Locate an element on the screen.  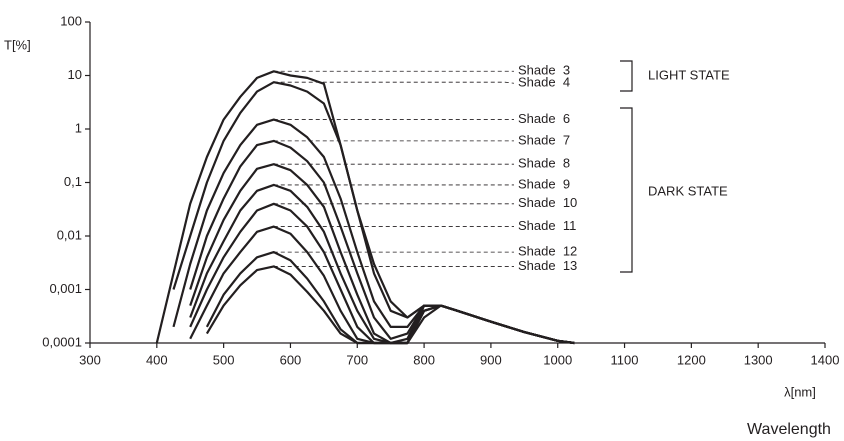
x-tick-label: 400 is located at coordinates (157, 359).